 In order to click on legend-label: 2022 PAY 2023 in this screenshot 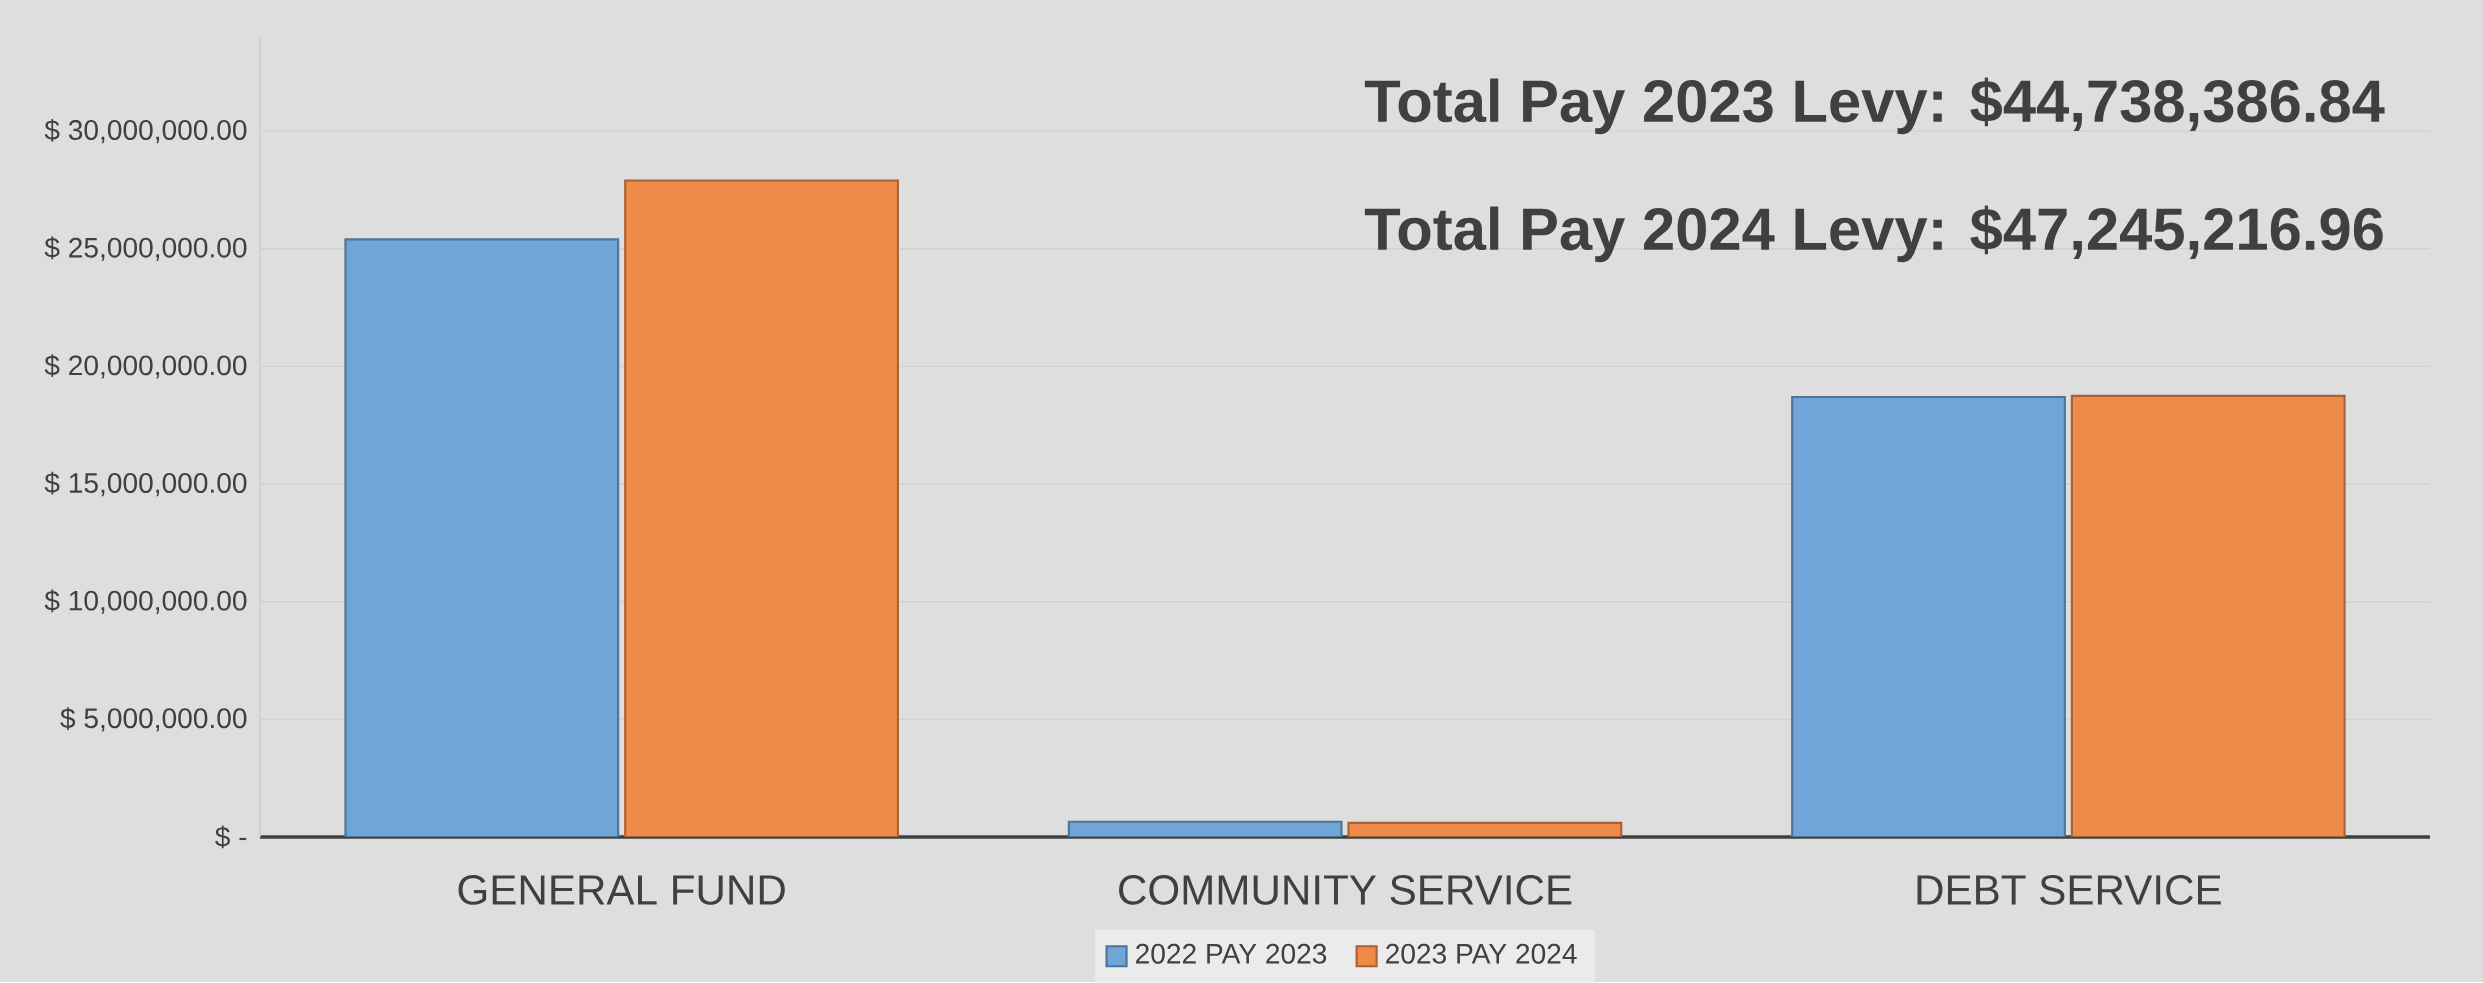, I will do `click(1231, 953)`.